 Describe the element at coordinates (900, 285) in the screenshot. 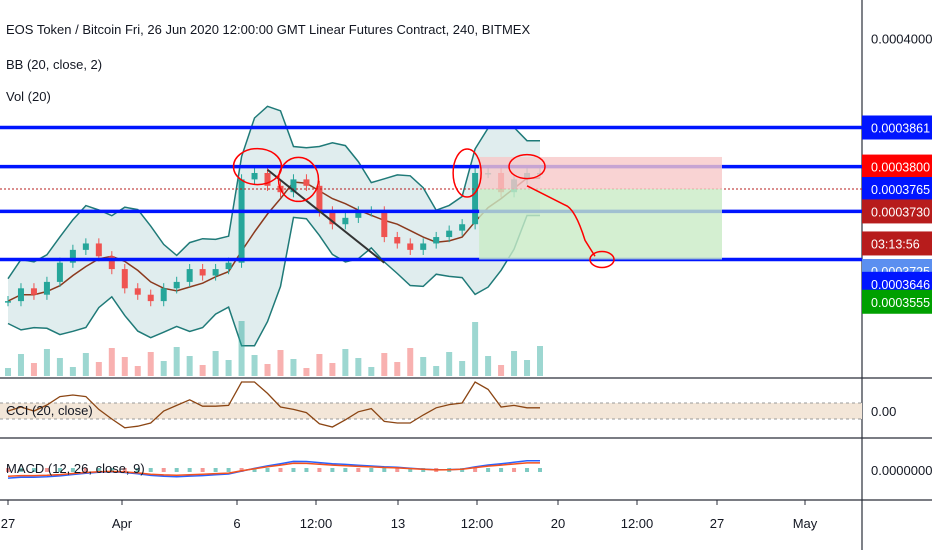

I see `price-tag-label: 0.0003646` at that location.